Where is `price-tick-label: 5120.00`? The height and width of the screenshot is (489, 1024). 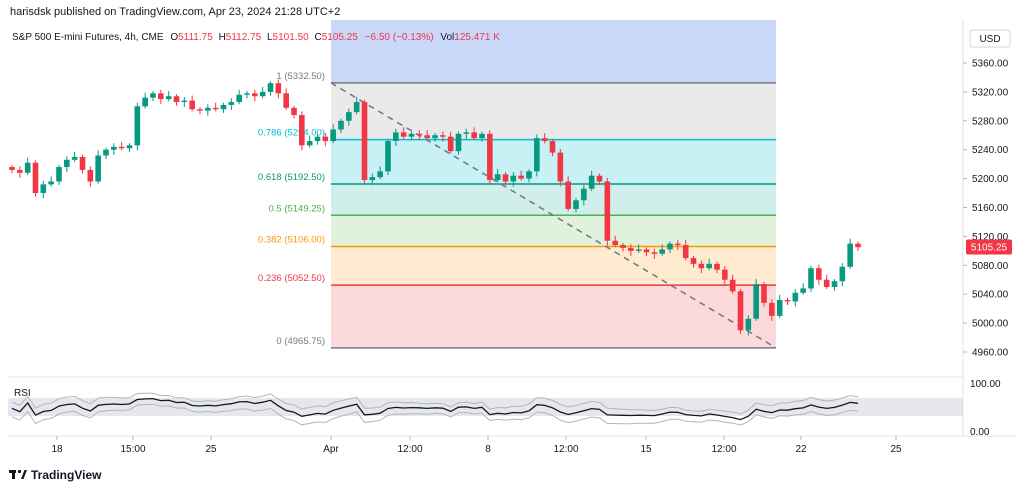 price-tick-label: 5120.00 is located at coordinates (990, 237).